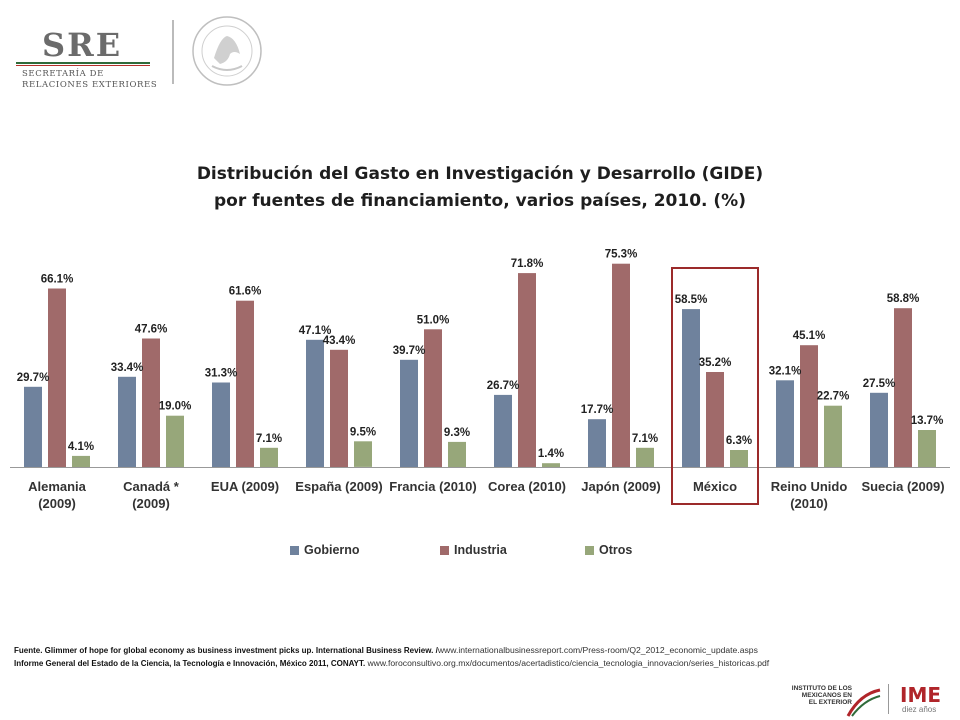 This screenshot has height=720, width=960. What do you see at coordinates (57, 503) in the screenshot?
I see `category-label-0-1: (2009)` at bounding box center [57, 503].